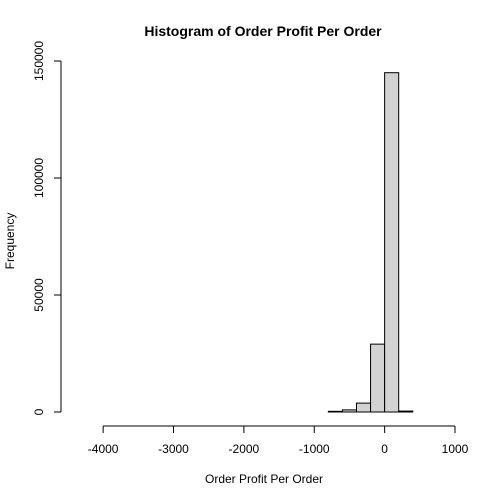  Describe the element at coordinates (278, 440) in the screenshot. I see `x-axis: -4000 -3000 -2000 -1000 0 1000` at that location.